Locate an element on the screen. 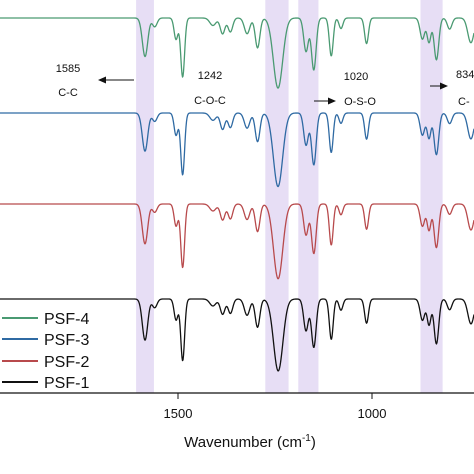 The image size is (474, 474). annotation-1242-group: C-O-C is located at coordinates (210, 101).